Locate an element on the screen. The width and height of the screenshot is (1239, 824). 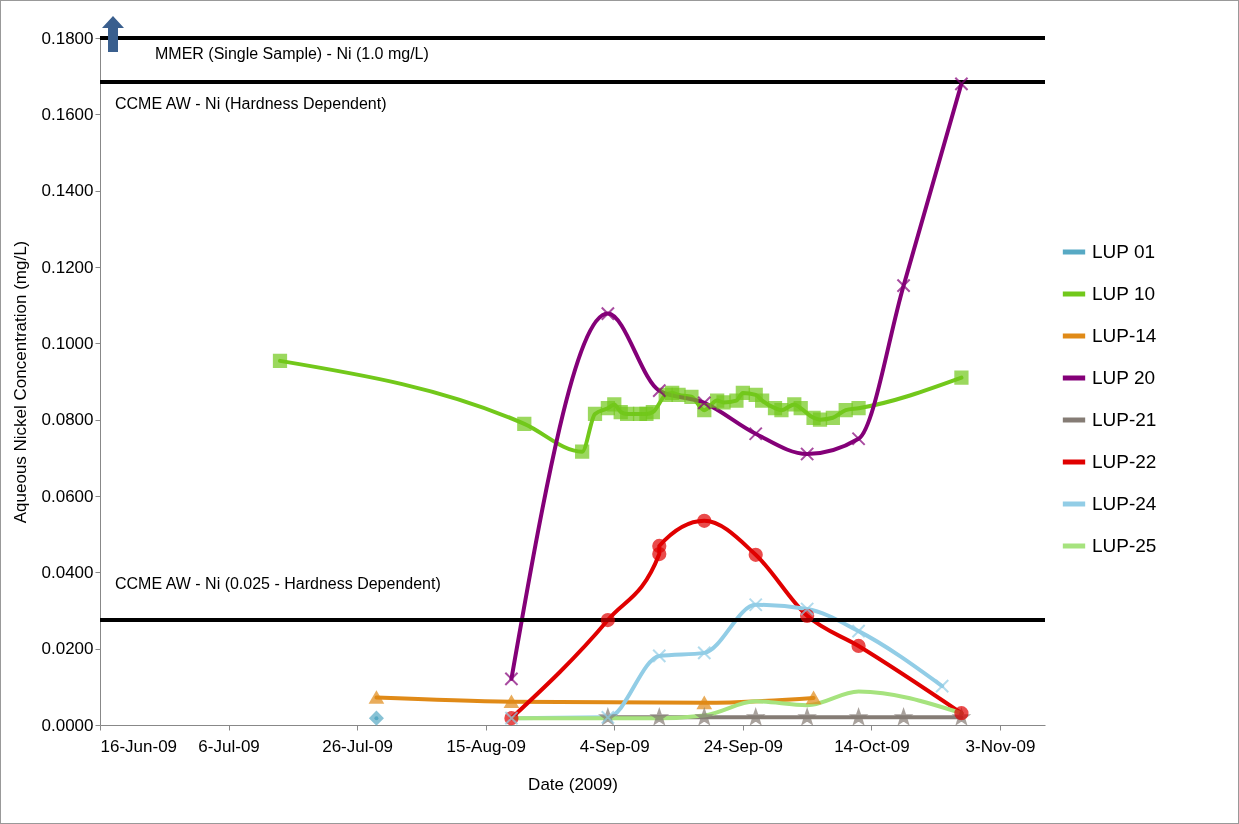
legend-label: LUP-21 is located at coordinates (1124, 419).